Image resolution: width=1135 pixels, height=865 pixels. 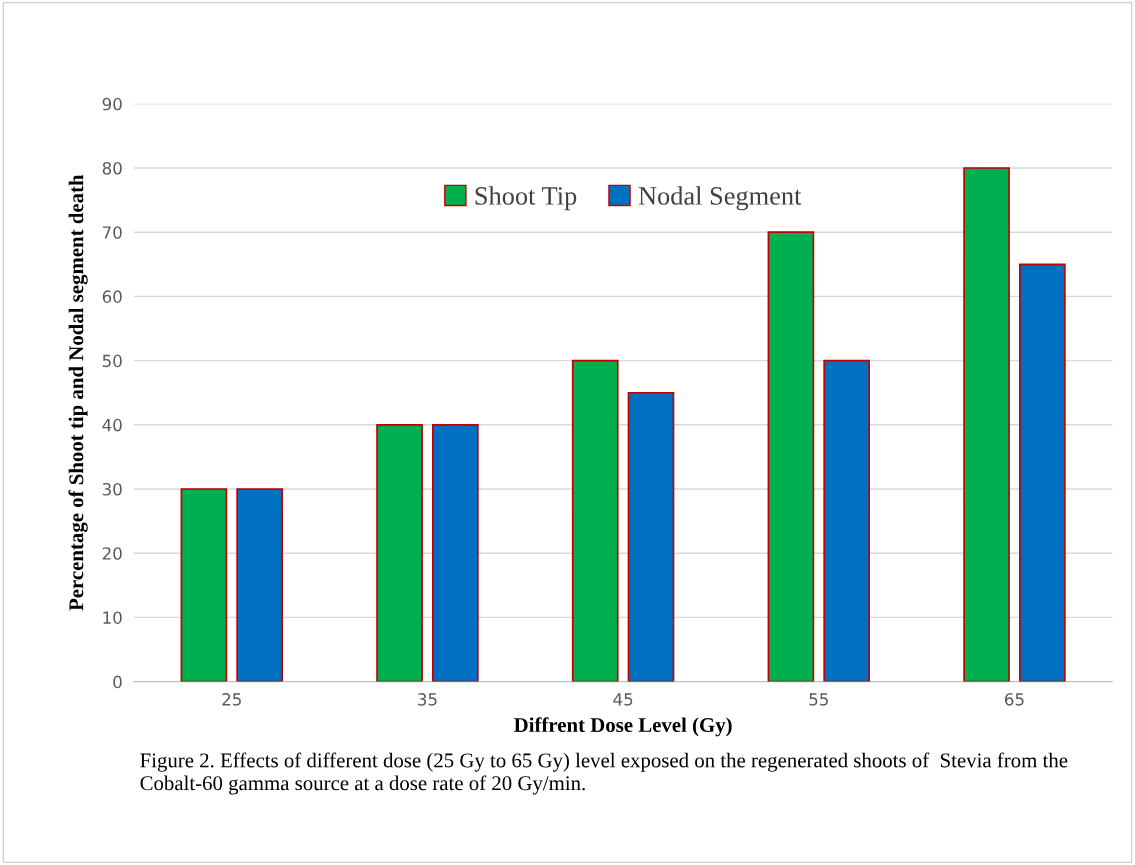 I want to click on y-axis-title: Percentage of Shoot tip and Nodal segment death, so click(x=78, y=392).